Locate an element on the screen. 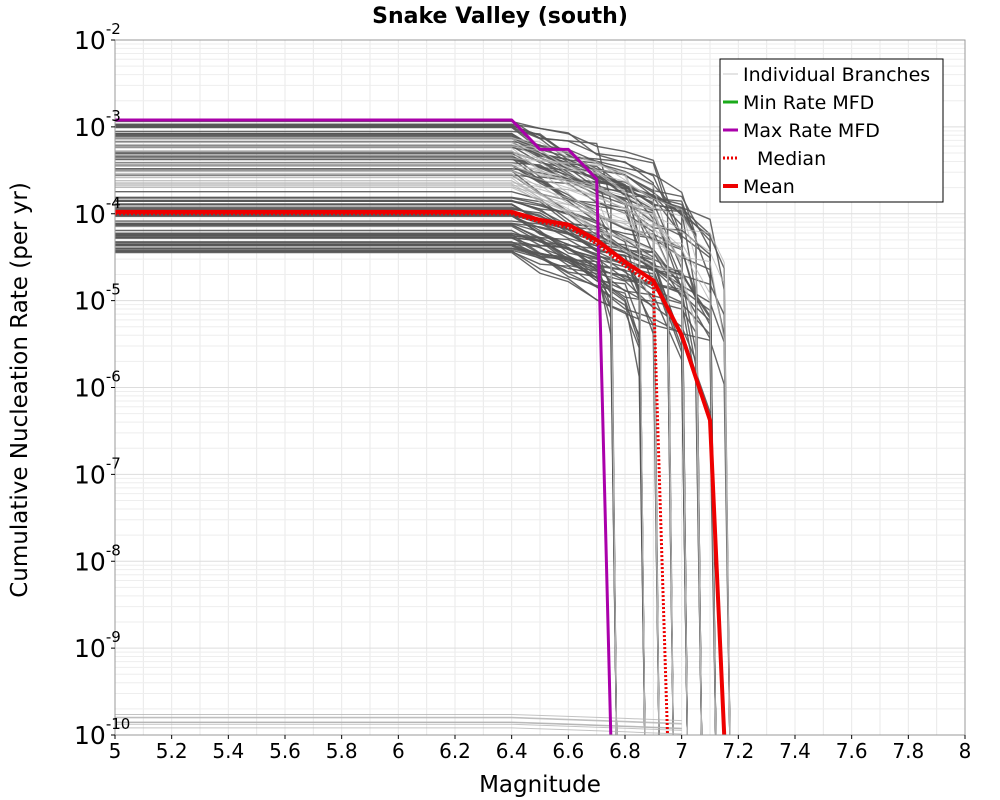 The height and width of the screenshot is (800, 1000). legend-box is located at coordinates (831, 130).